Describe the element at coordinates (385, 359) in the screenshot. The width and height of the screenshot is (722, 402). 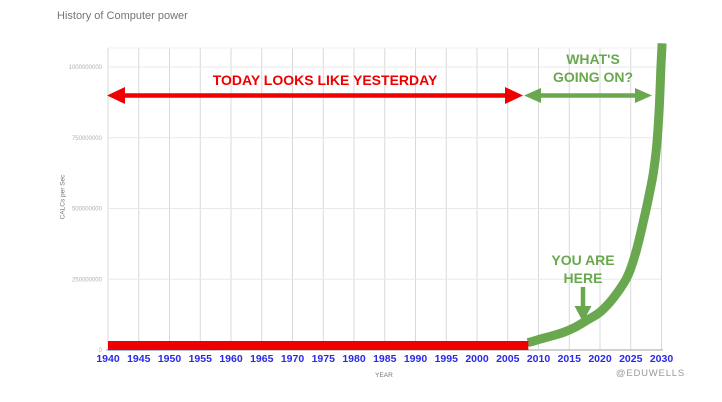
I see `x-tick-label: 1985` at that location.